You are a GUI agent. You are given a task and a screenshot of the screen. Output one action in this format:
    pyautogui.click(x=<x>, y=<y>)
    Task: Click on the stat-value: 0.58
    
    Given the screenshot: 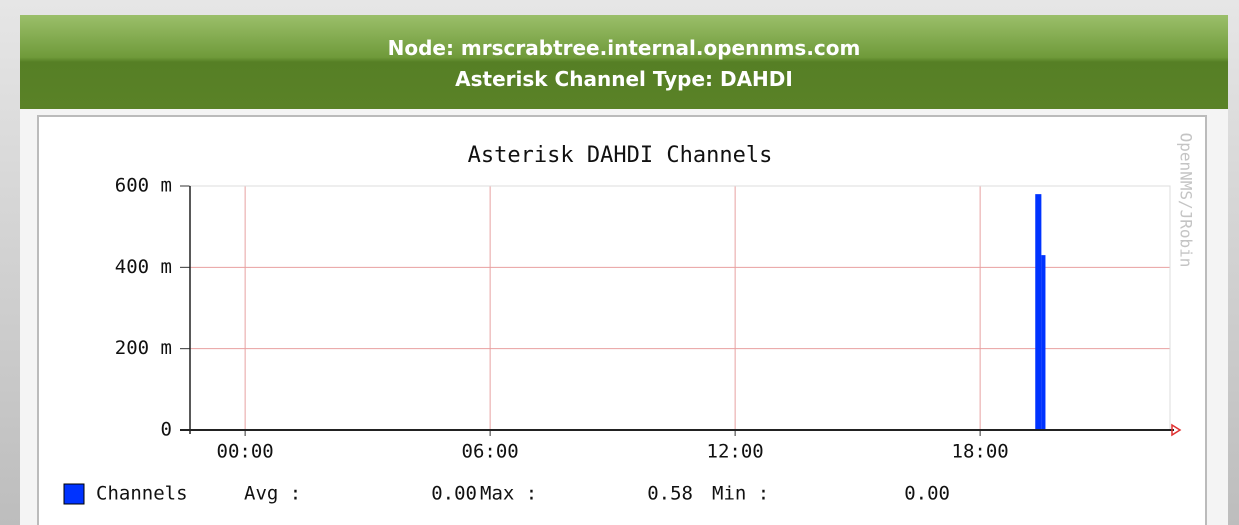 What is the action you would take?
    pyautogui.click(x=670, y=494)
    